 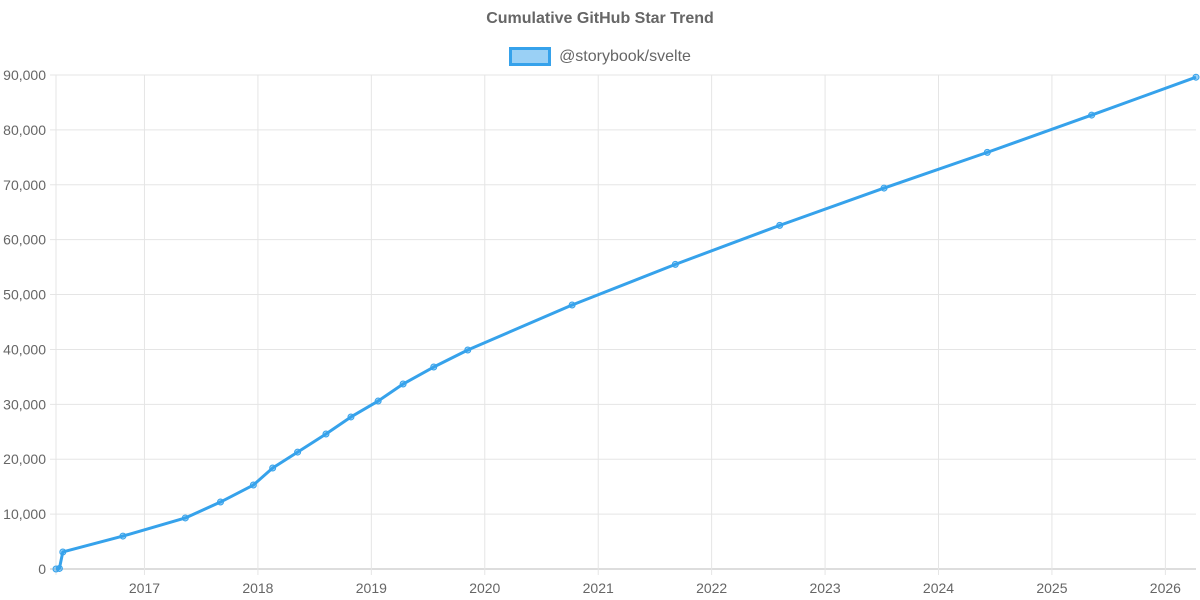 What do you see at coordinates (24, 459) in the screenshot?
I see `y-tick-label: 20,000` at bounding box center [24, 459].